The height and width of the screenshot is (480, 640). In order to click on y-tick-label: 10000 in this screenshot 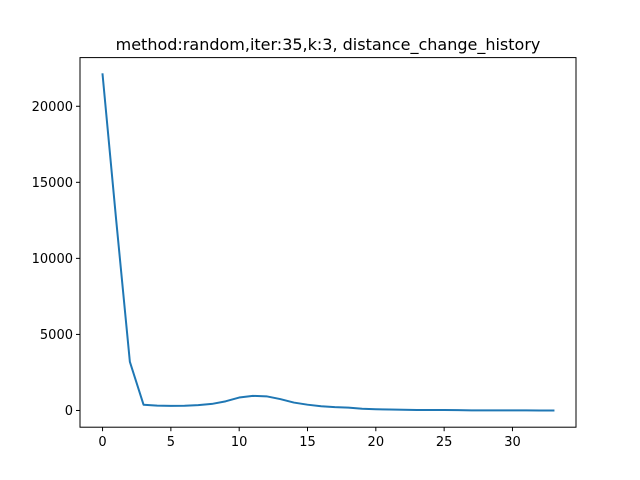, I will do `click(52, 259)`.